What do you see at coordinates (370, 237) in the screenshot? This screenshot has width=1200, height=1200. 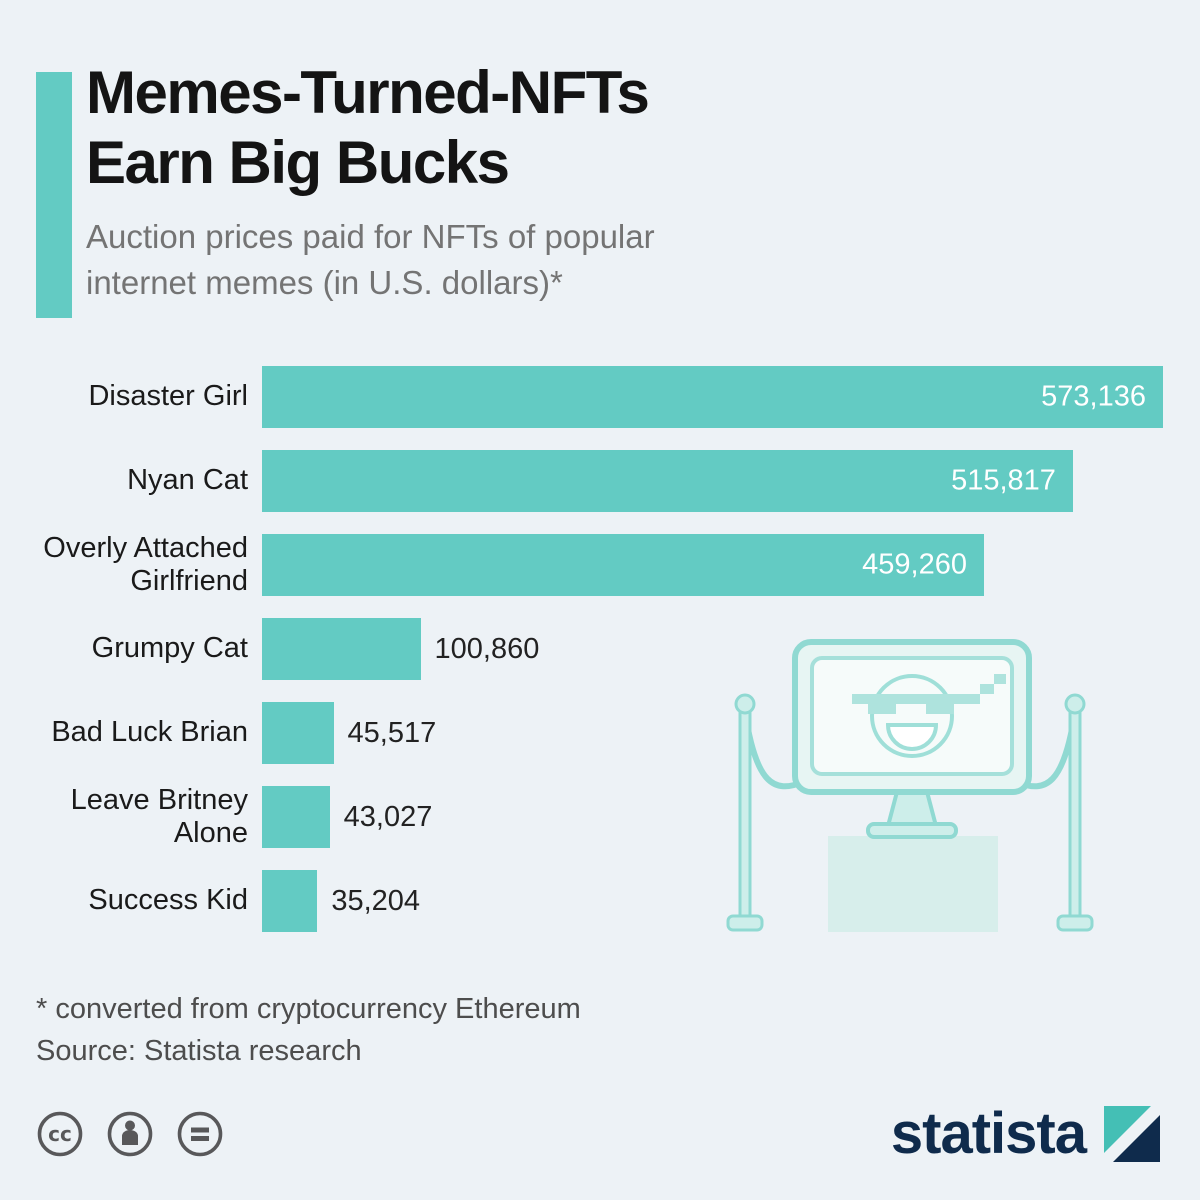 I see `subtitle-line-1: Auction prices paid for NFTs of popular` at bounding box center [370, 237].